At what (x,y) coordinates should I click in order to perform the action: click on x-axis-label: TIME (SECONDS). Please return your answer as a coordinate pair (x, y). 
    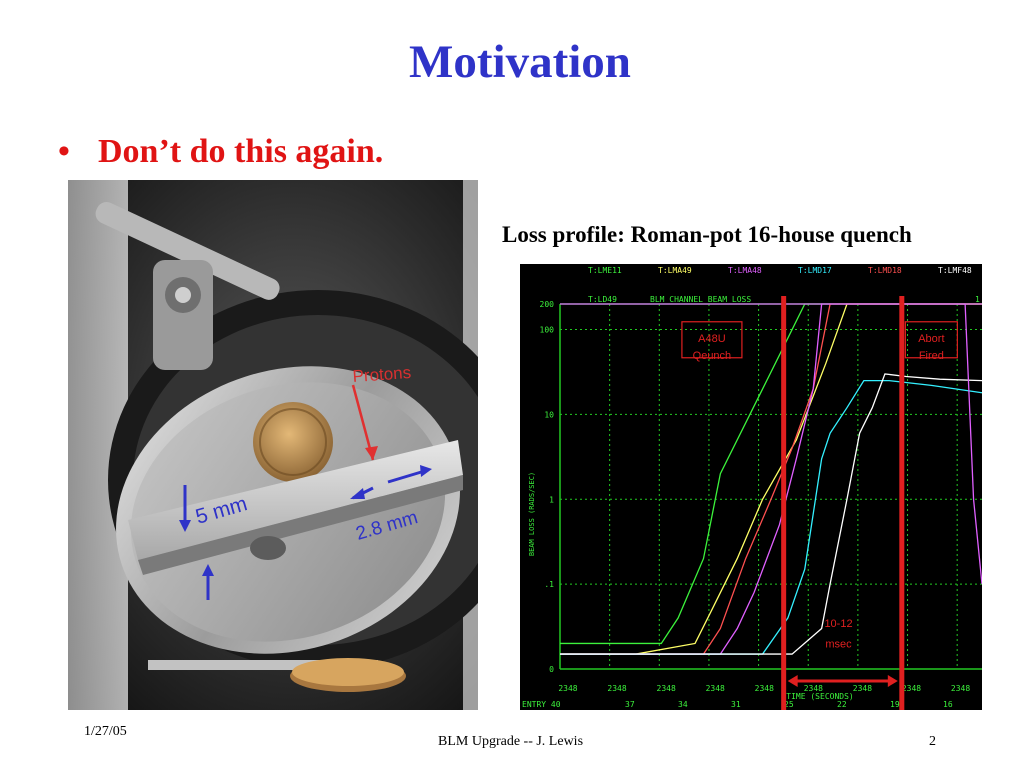
    Looking at the image, I should click on (819, 696).